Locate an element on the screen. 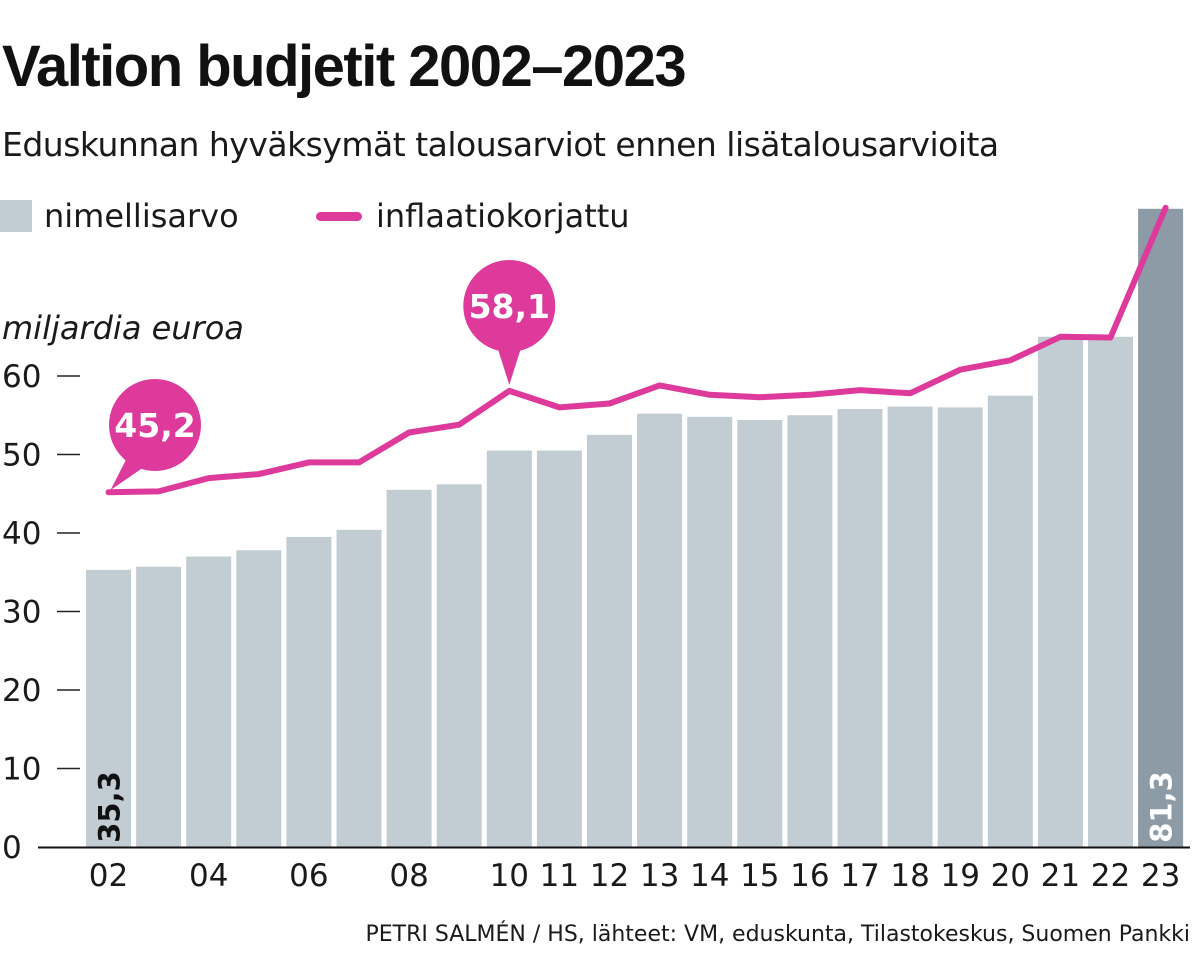 Image resolution: width=1200 pixels, height=976 pixels. y-tick-label: 30 is located at coordinates (21, 613).